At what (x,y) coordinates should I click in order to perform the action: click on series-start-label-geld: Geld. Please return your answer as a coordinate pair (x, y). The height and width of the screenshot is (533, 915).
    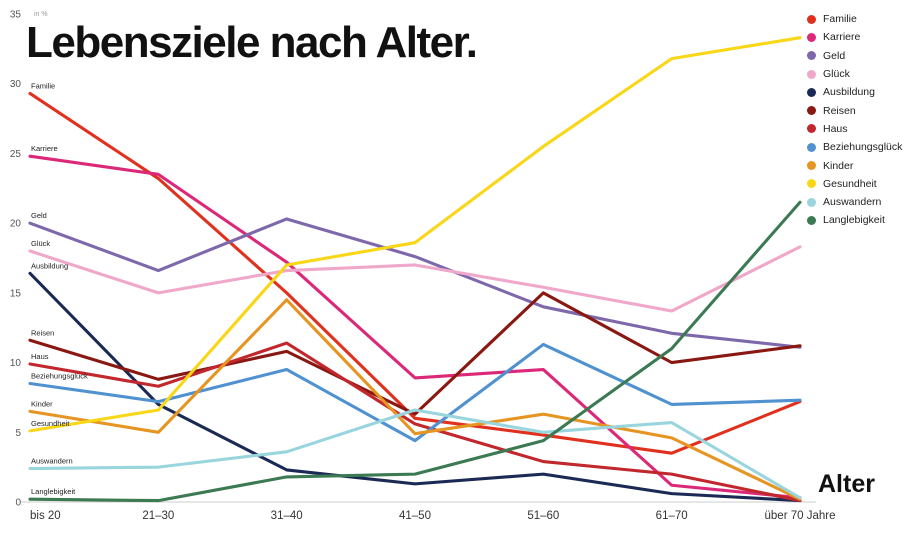
    Looking at the image, I should click on (39, 215).